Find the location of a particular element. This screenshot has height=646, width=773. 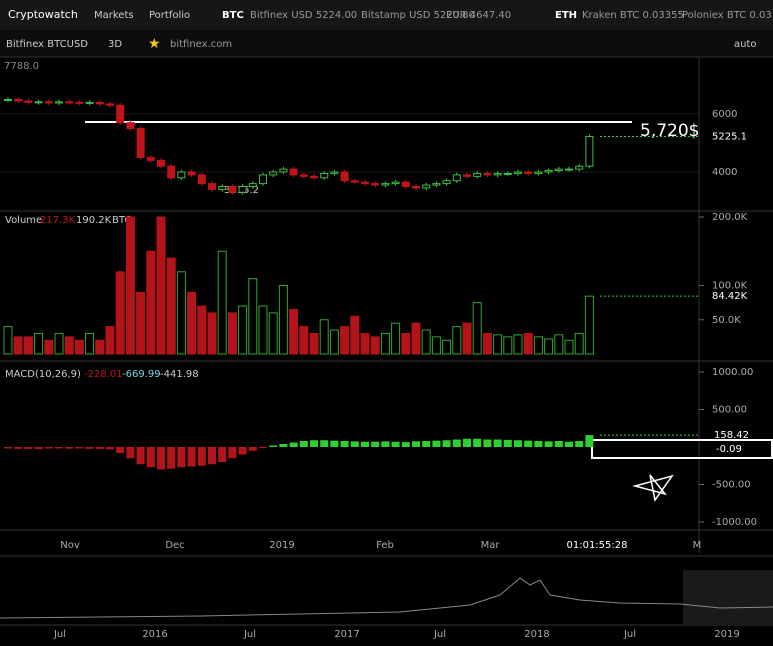

market: Bitfinex BTCUSD is located at coordinates (47, 44).